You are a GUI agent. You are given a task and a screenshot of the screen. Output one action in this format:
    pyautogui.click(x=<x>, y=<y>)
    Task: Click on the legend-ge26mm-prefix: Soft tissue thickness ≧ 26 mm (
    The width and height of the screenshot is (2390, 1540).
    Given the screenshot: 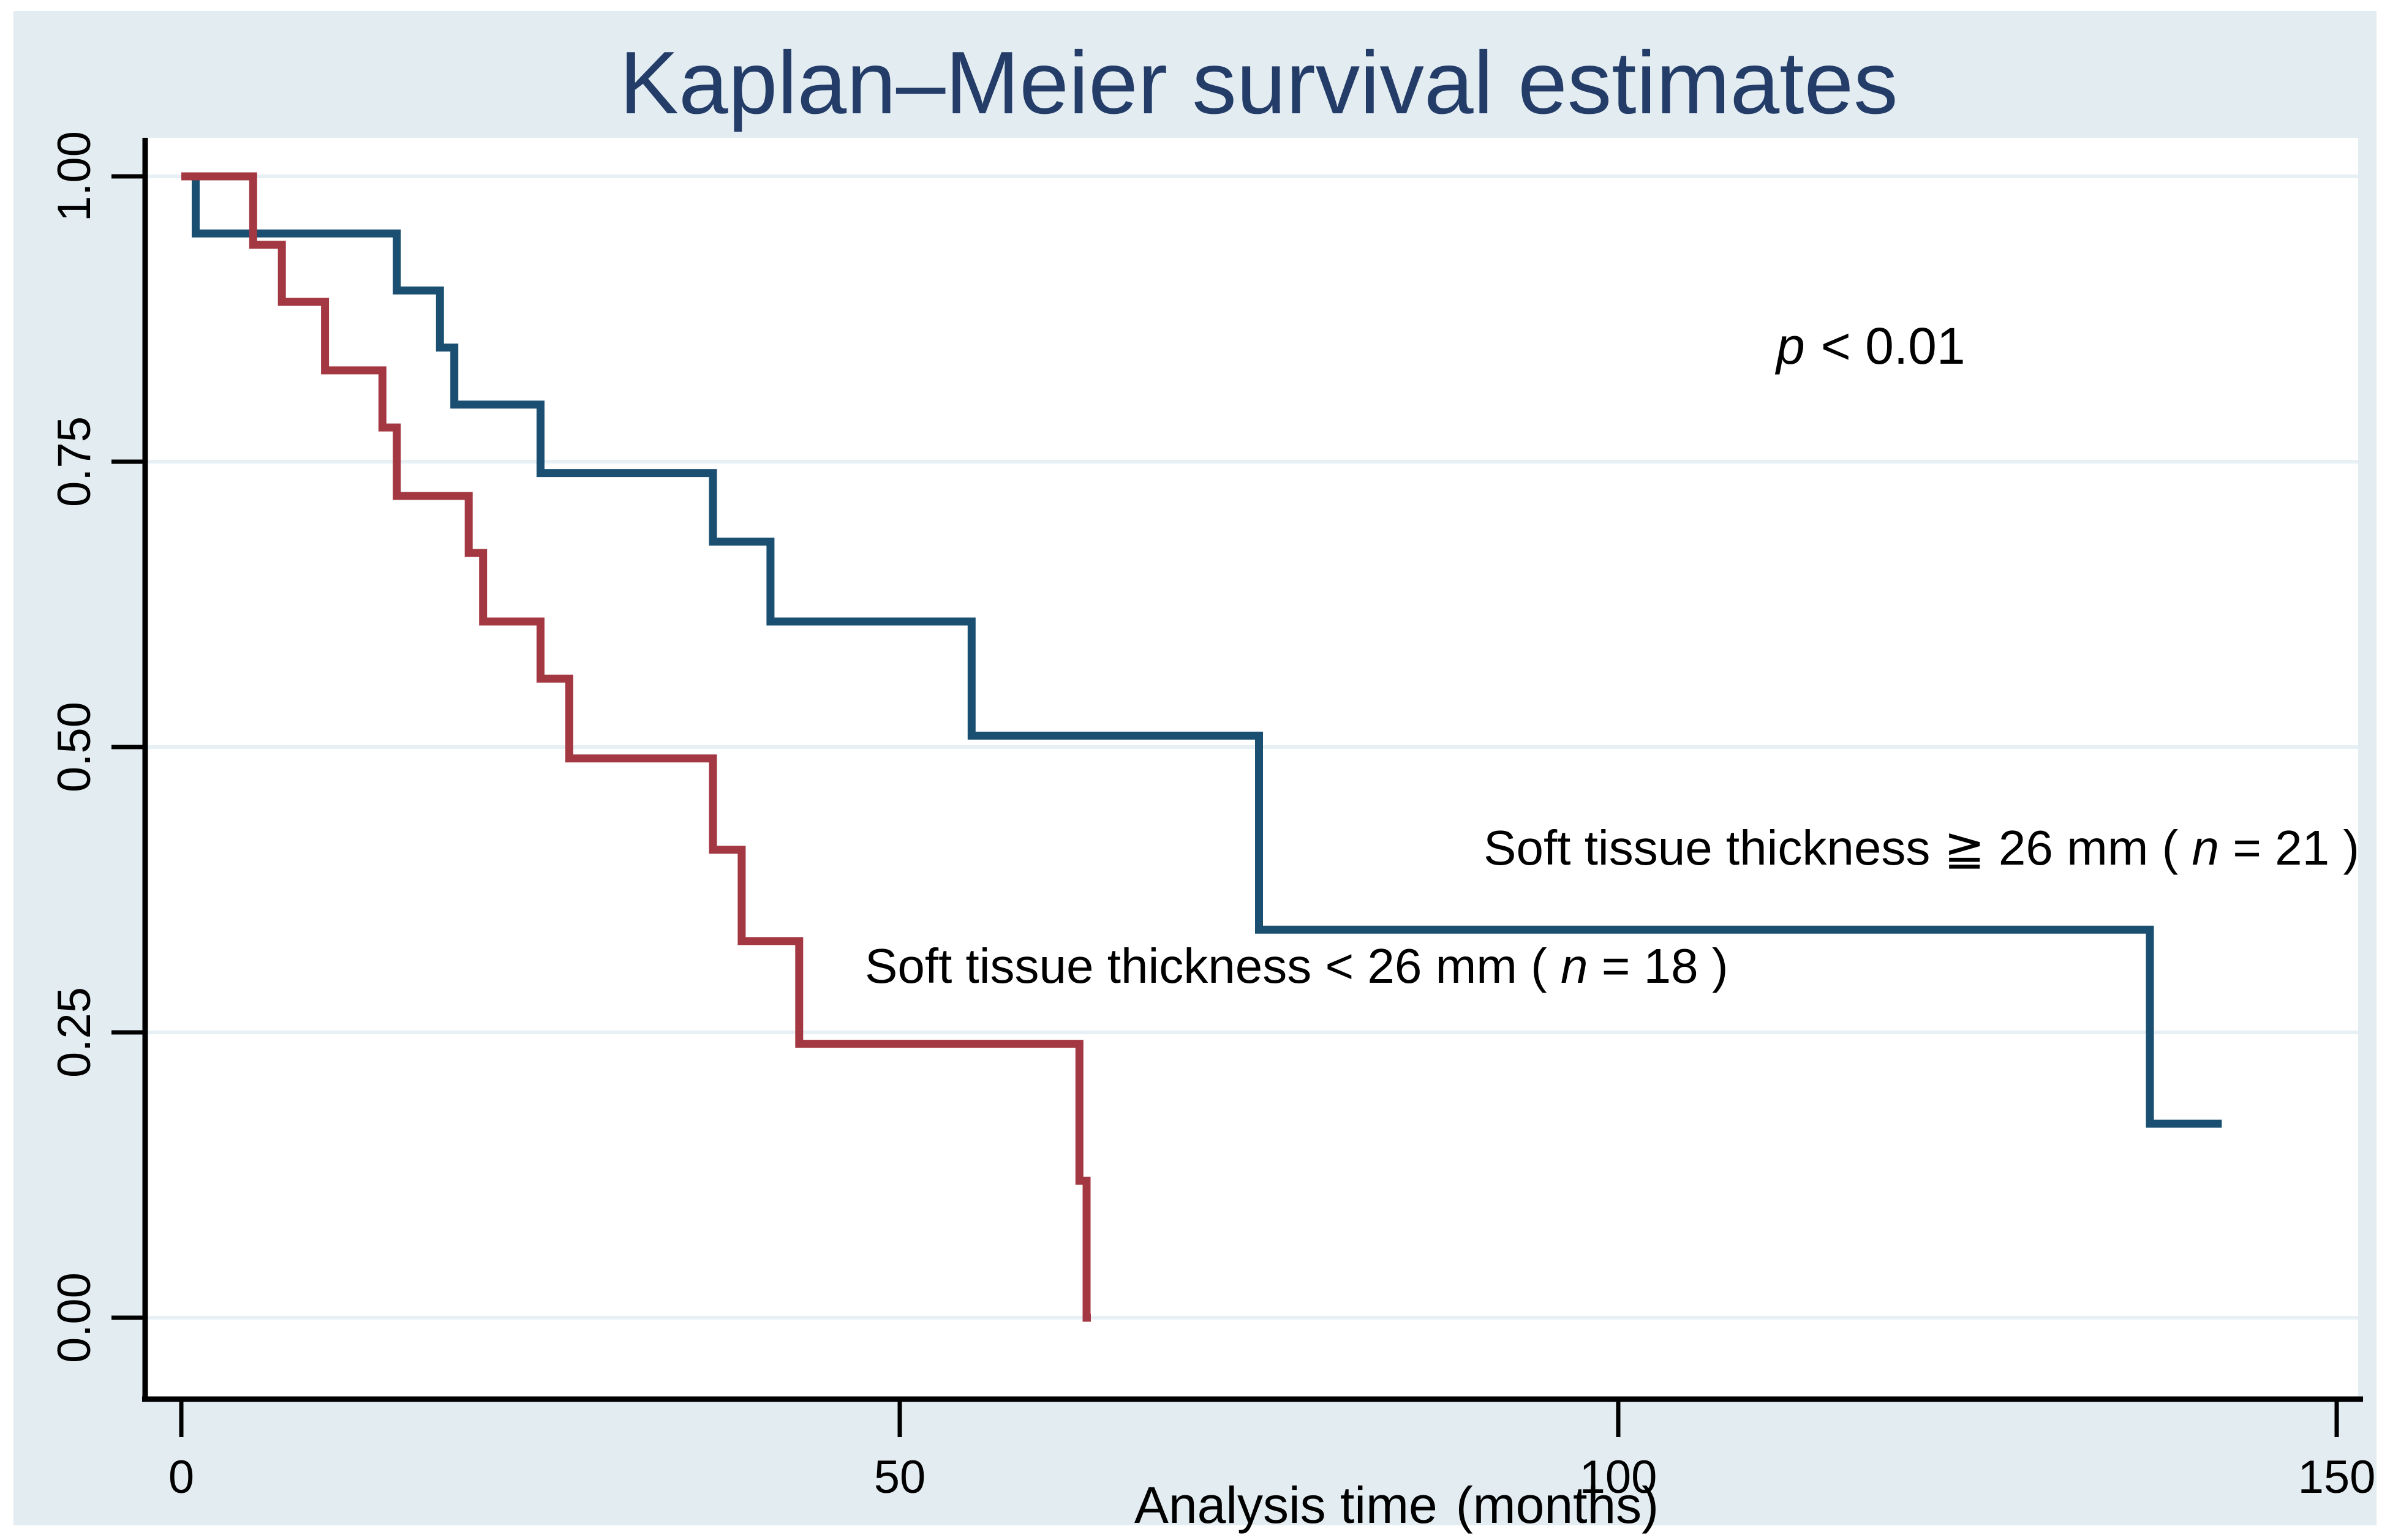 What is the action you would take?
    pyautogui.click(x=1837, y=848)
    